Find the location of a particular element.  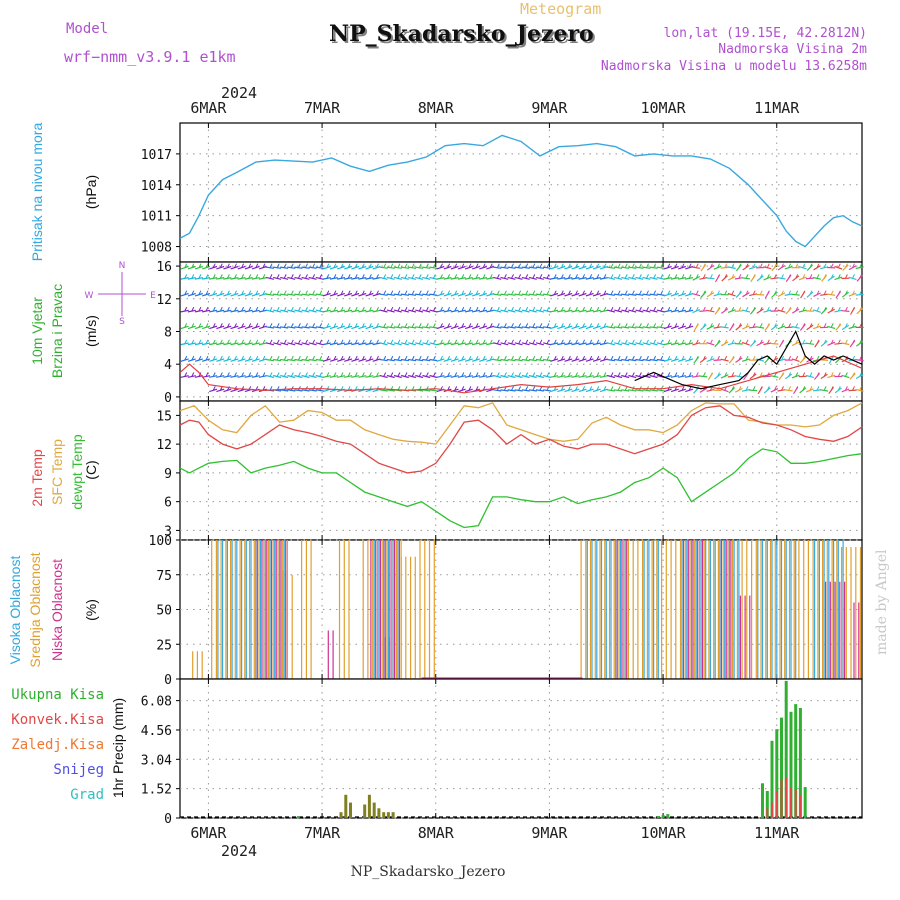

y-tick-label: 12 is located at coordinates (164, 445).